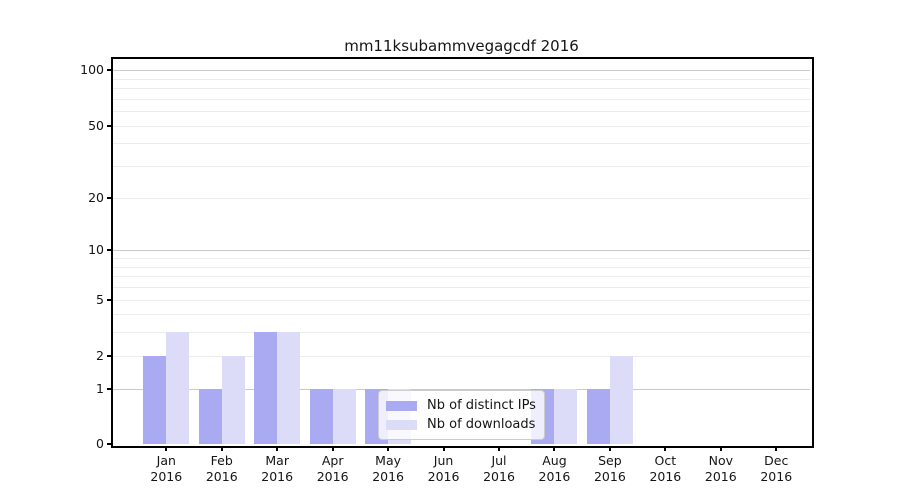  I want to click on x-tick-label-jan: Jan 2016, so click(166, 469).